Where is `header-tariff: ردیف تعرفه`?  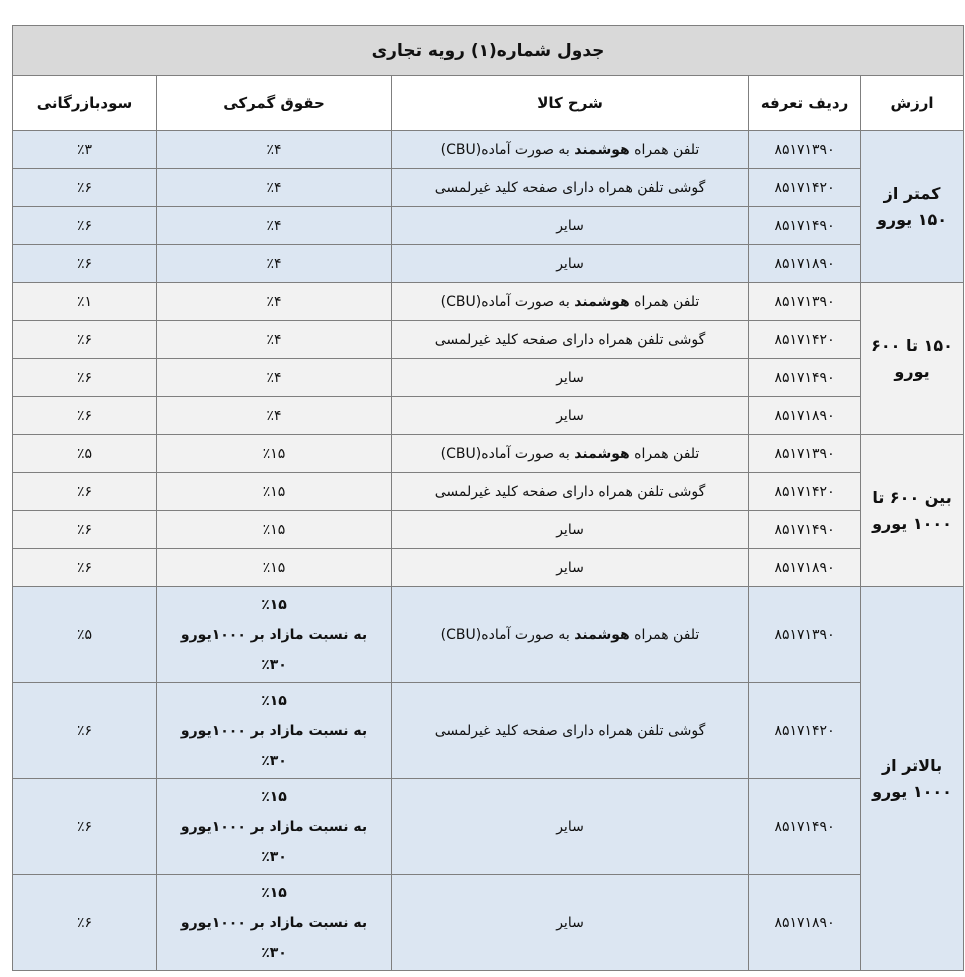 header-tariff: ردیف تعرفه is located at coordinates (805, 103).